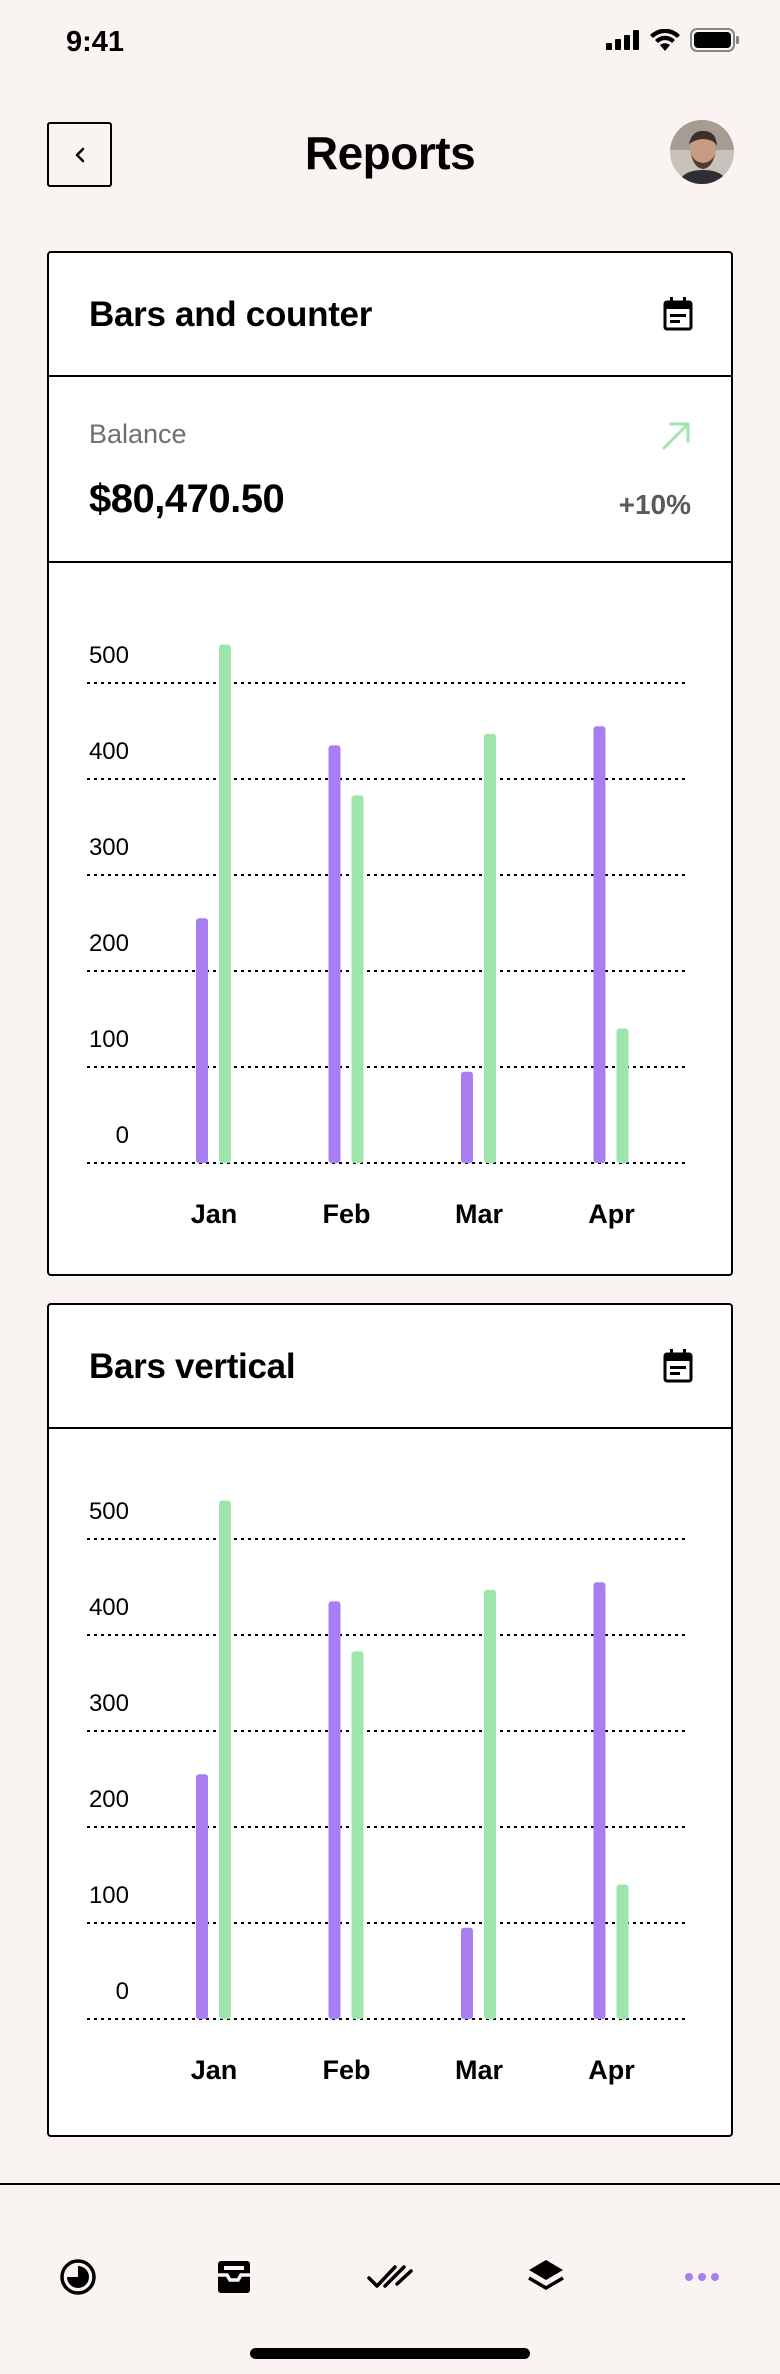 The width and height of the screenshot is (780, 2374). What do you see at coordinates (714, 40) in the screenshot?
I see `battery-icon` at bounding box center [714, 40].